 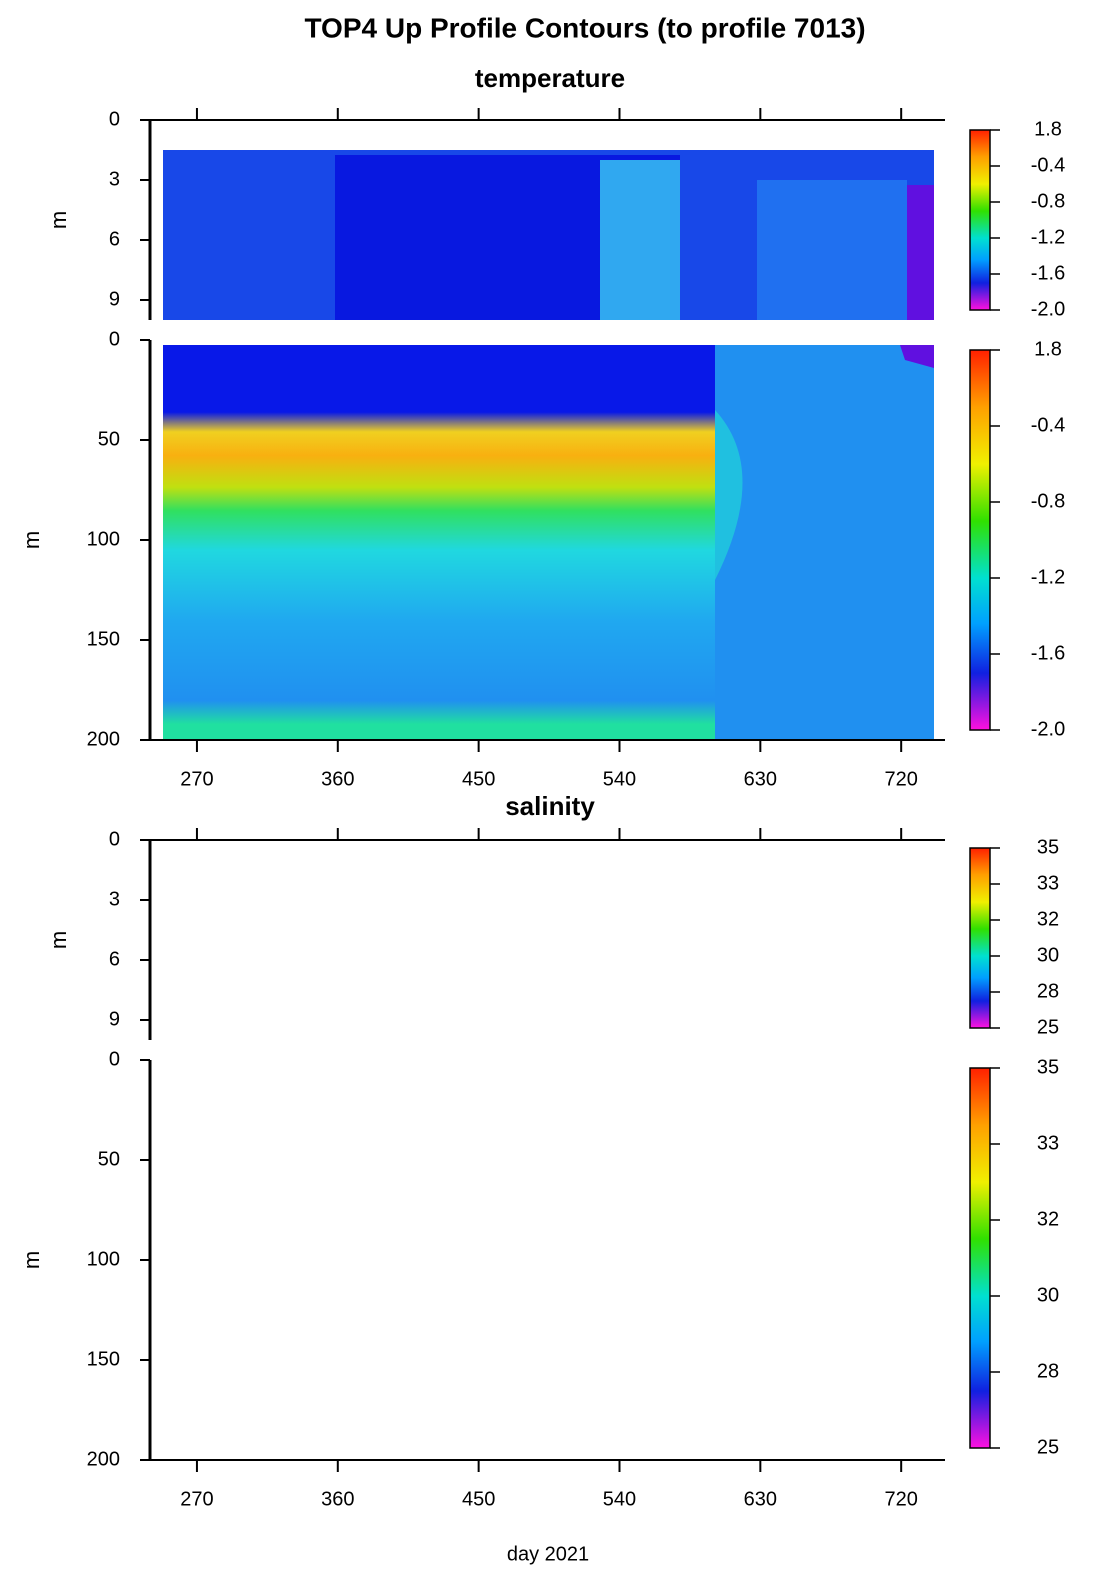 I want to click on panel-title: salinity, so click(x=550, y=806).